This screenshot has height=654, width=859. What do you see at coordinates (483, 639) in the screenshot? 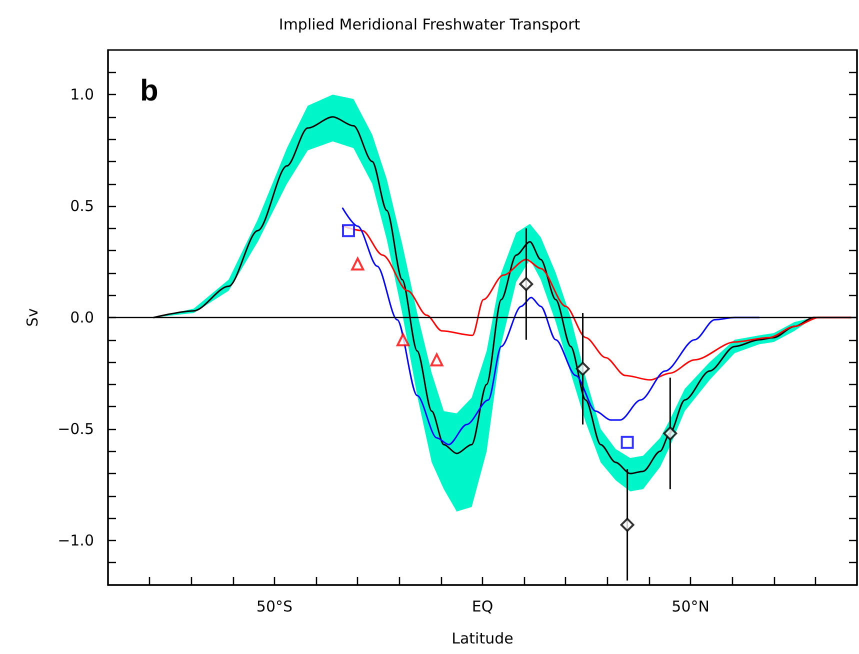
I see `x-axis-title: Latitude` at bounding box center [483, 639].